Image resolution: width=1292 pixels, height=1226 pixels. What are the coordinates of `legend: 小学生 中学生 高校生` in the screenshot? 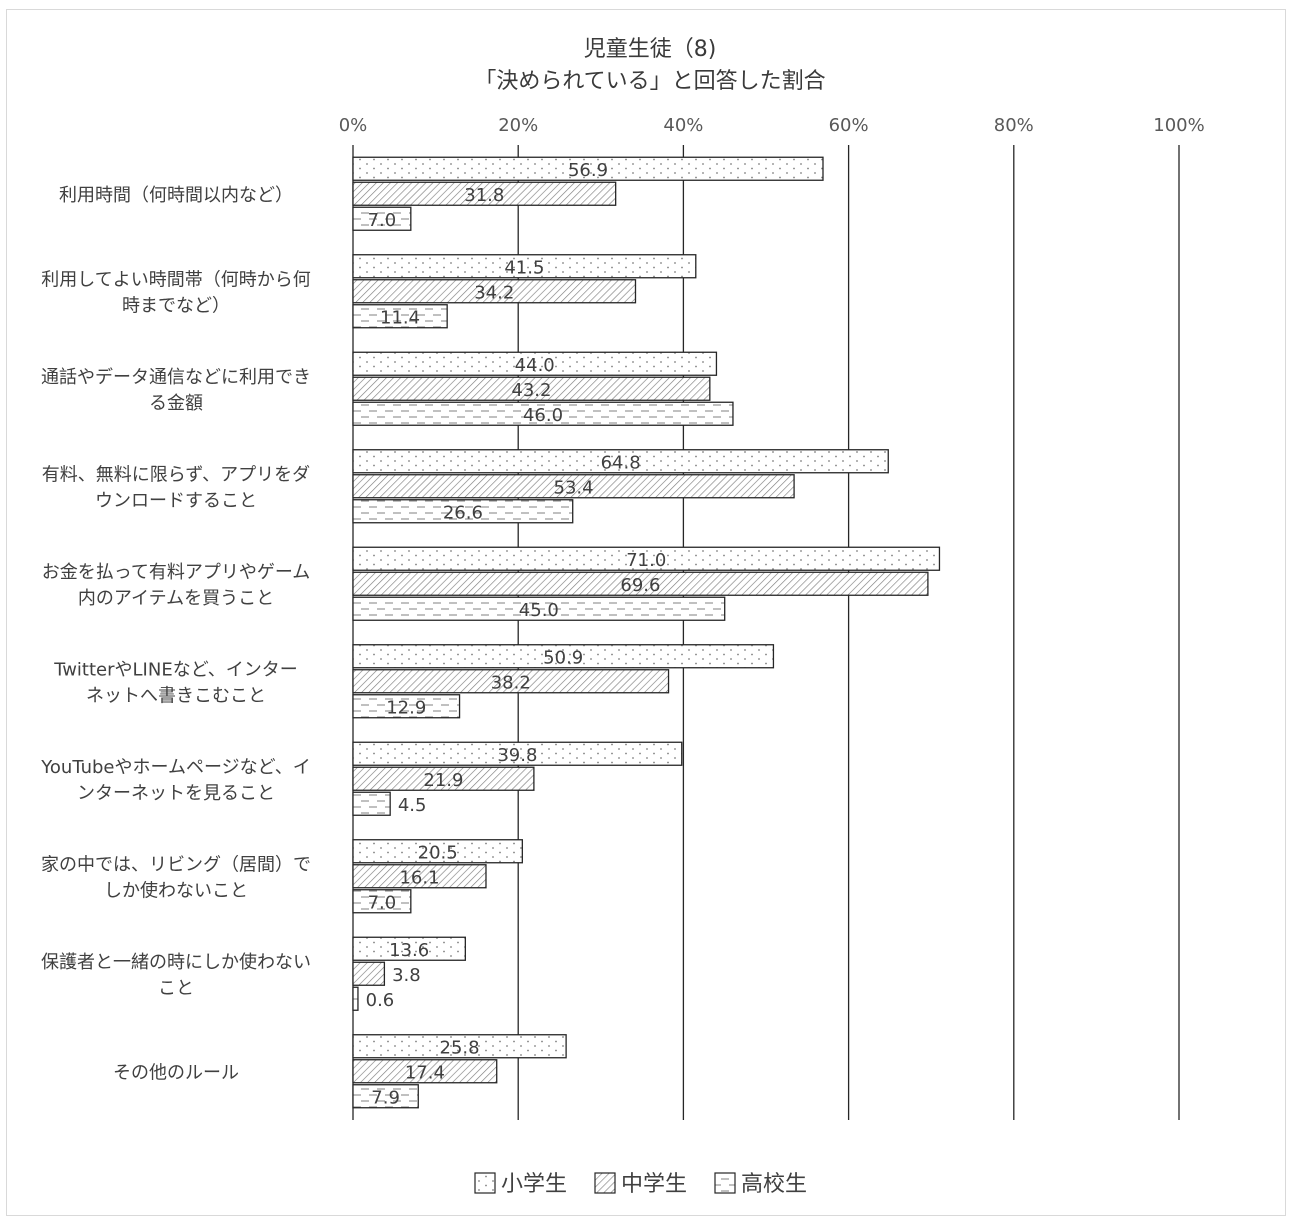 It's located at (640, 1184).